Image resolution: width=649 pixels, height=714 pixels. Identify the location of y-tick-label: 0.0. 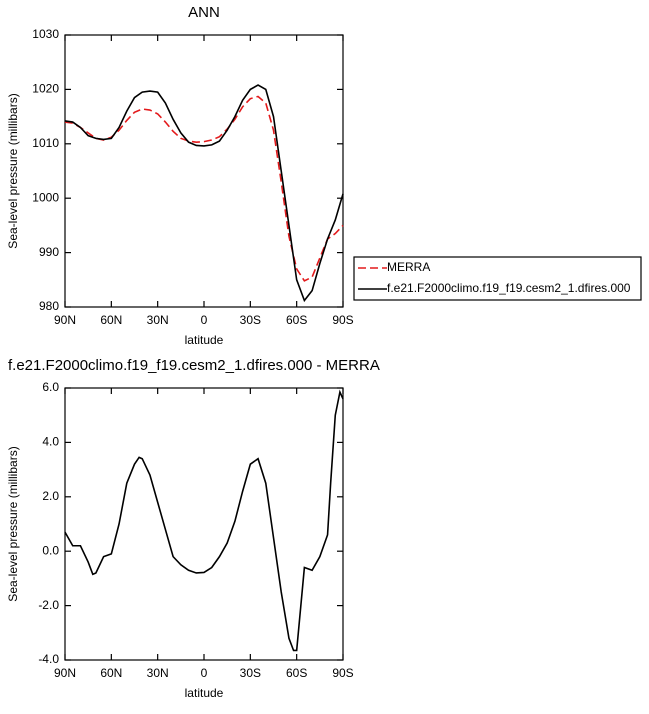
(50, 550).